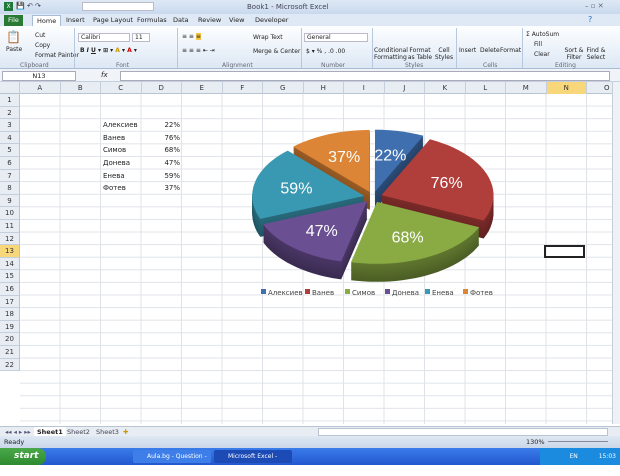  Describe the element at coordinates (104, 37) in the screenshot. I see `font-name-select: Calibri` at that location.